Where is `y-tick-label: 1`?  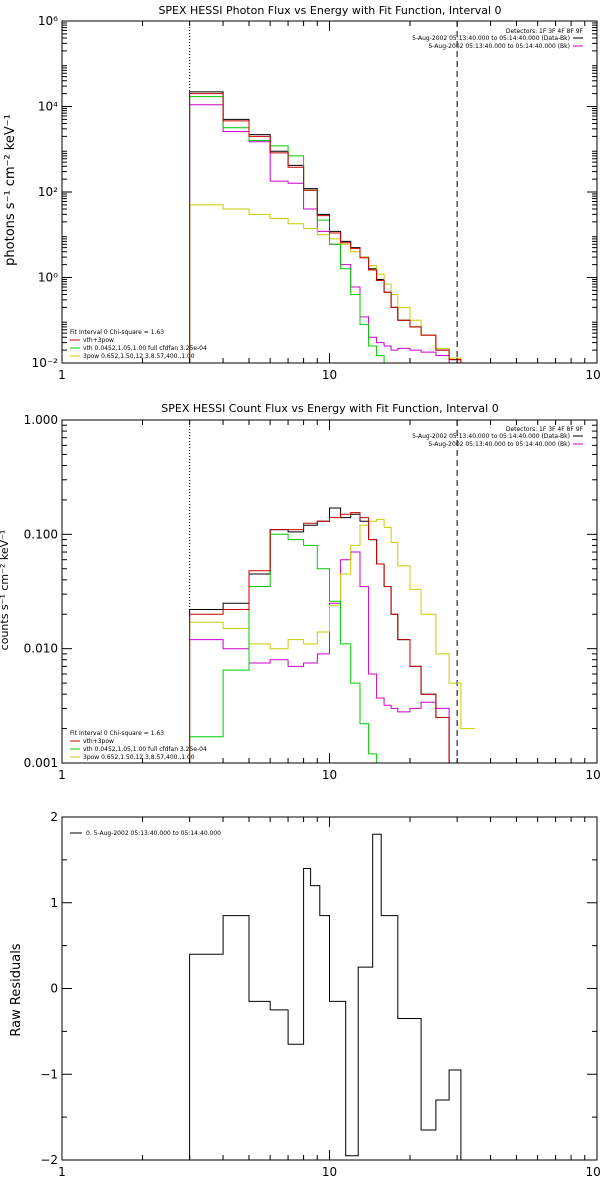
y-tick-label: 1 is located at coordinates (54, 903).